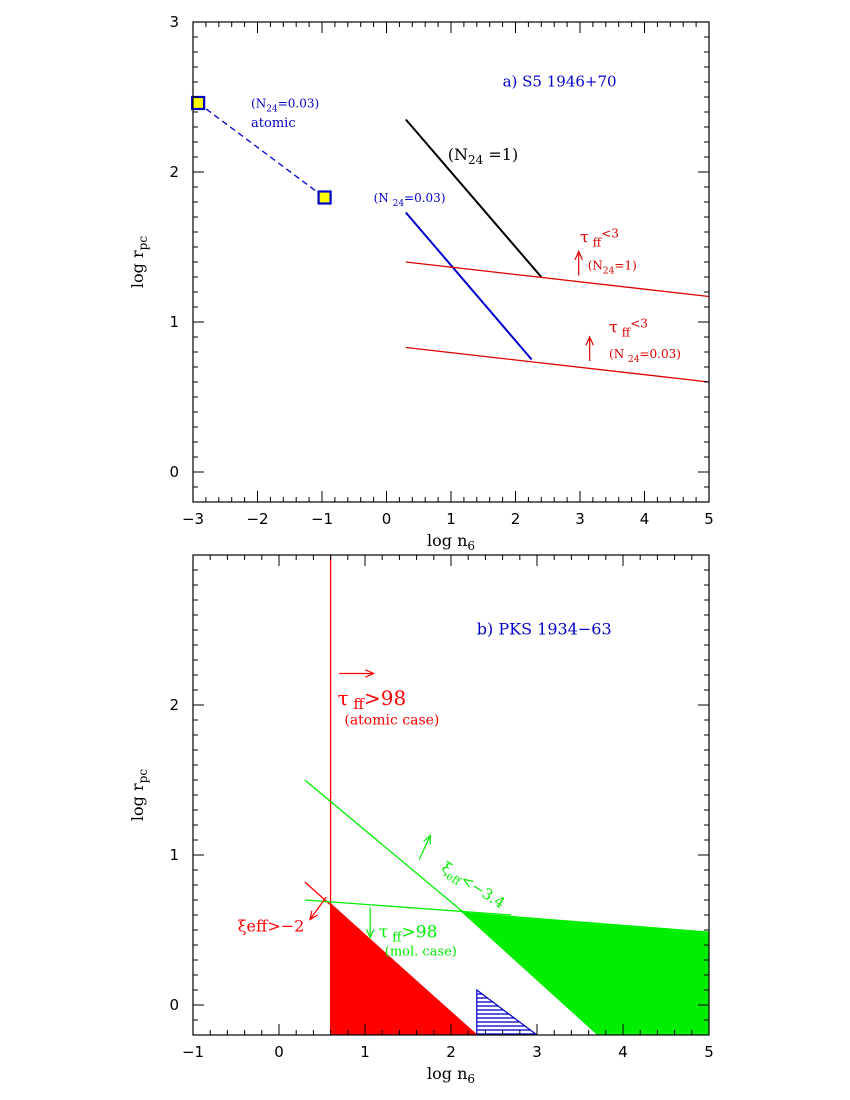 The width and height of the screenshot is (850, 1100). I want to click on arrow-tau-2-head, so click(589, 340).